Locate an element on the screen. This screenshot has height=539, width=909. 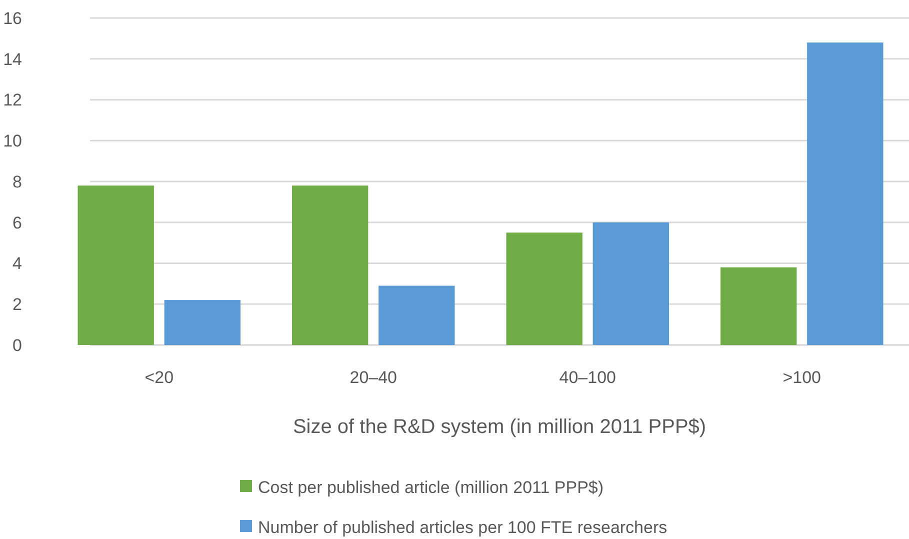
y-tick-label: 14 is located at coordinates (12, 59).